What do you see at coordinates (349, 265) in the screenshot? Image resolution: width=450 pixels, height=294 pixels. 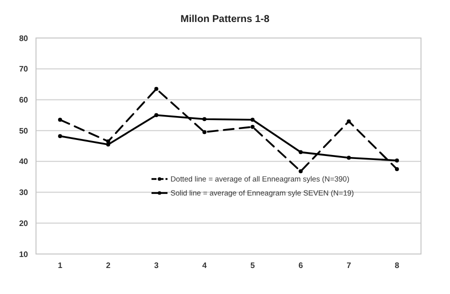 I see `x-tick-label: 7` at bounding box center [349, 265].